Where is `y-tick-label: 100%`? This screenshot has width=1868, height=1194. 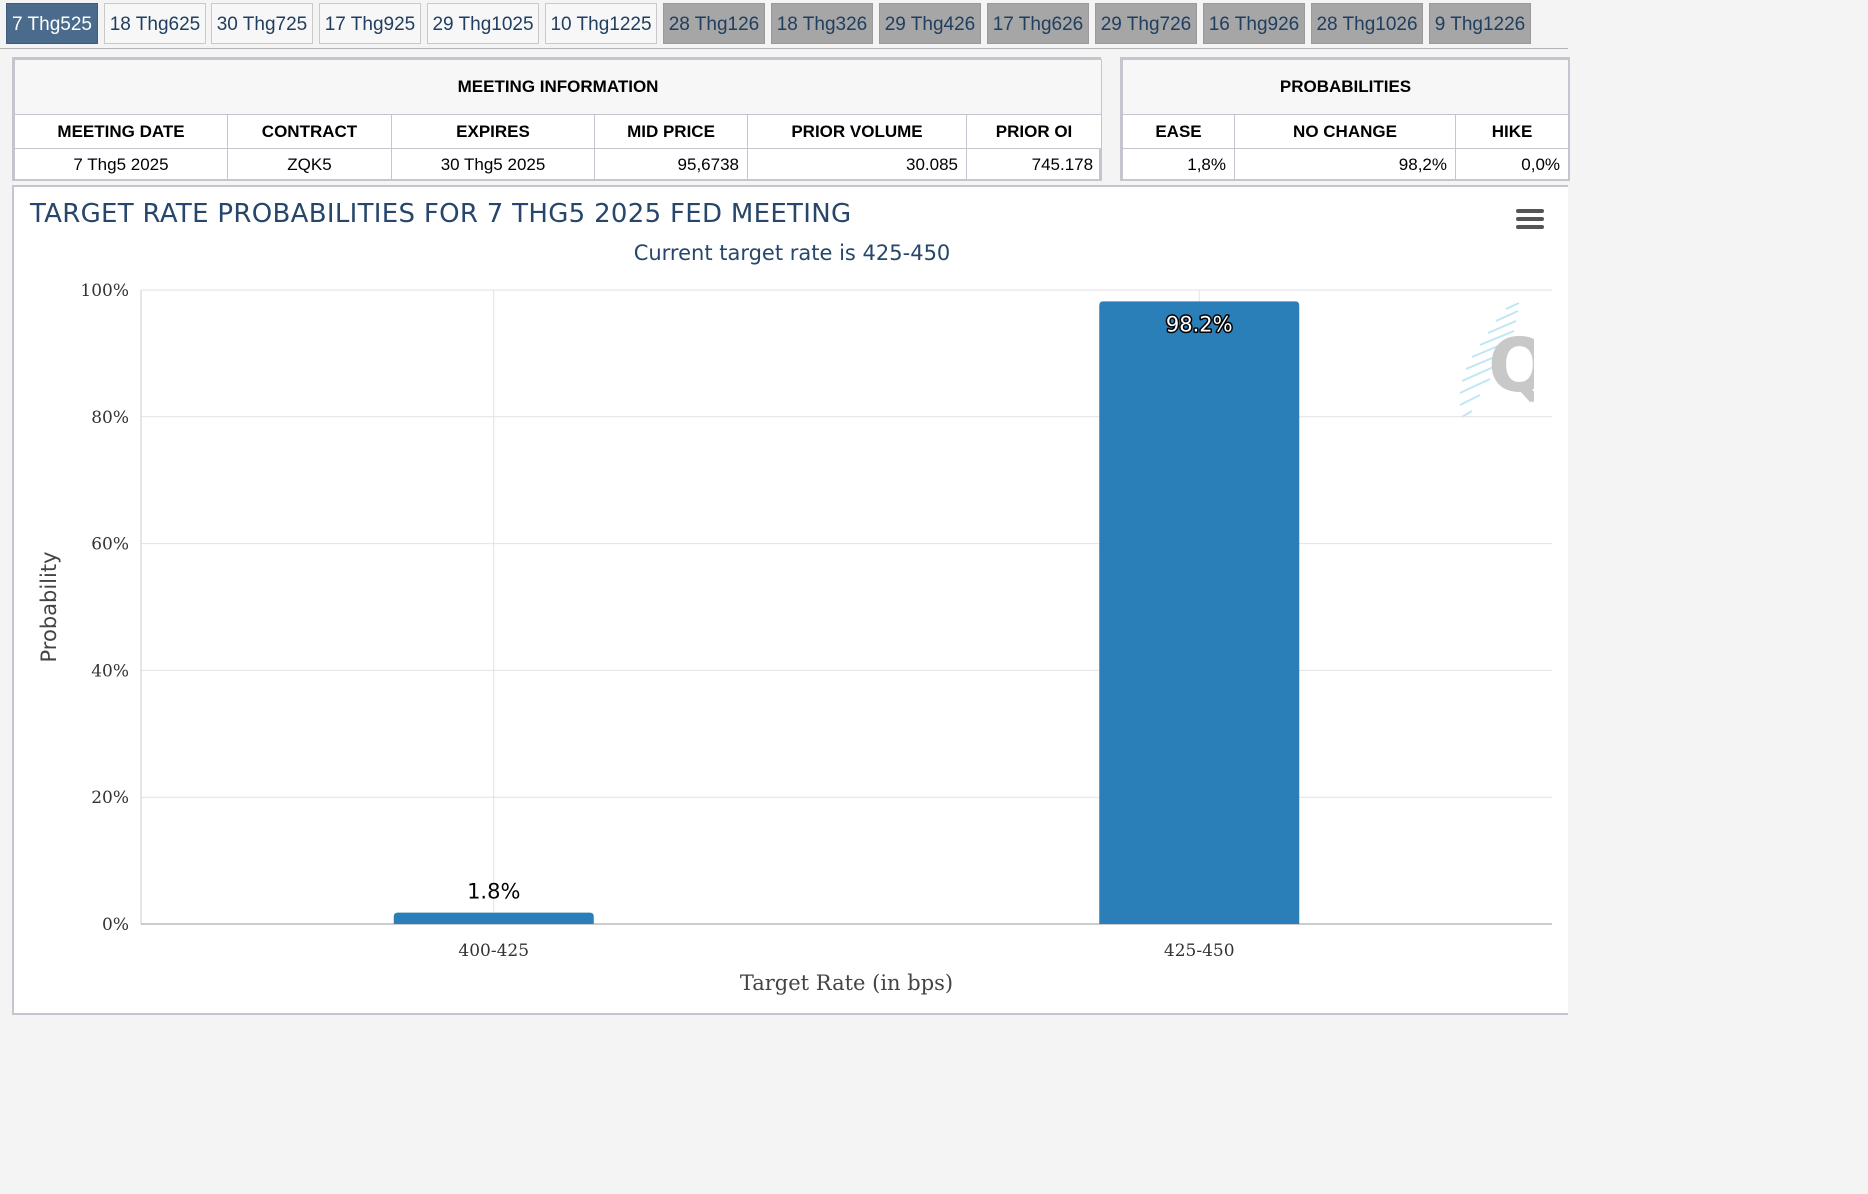
y-tick-label: 100% is located at coordinates (104, 291).